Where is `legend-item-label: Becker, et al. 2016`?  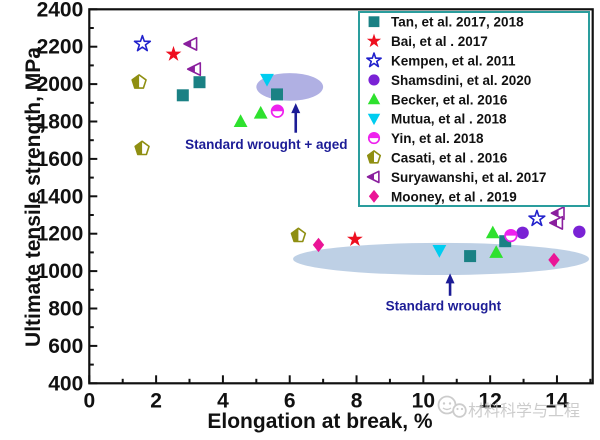
legend-item-label: Becker, et al. 2016 is located at coordinates (449, 99).